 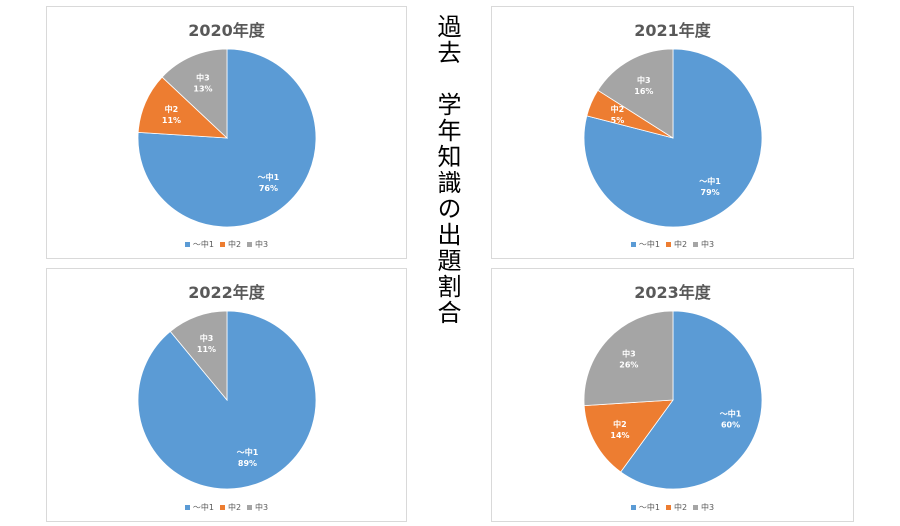 What do you see at coordinates (643, 91) in the screenshot?
I see `slice-percent-label: 16%` at bounding box center [643, 91].